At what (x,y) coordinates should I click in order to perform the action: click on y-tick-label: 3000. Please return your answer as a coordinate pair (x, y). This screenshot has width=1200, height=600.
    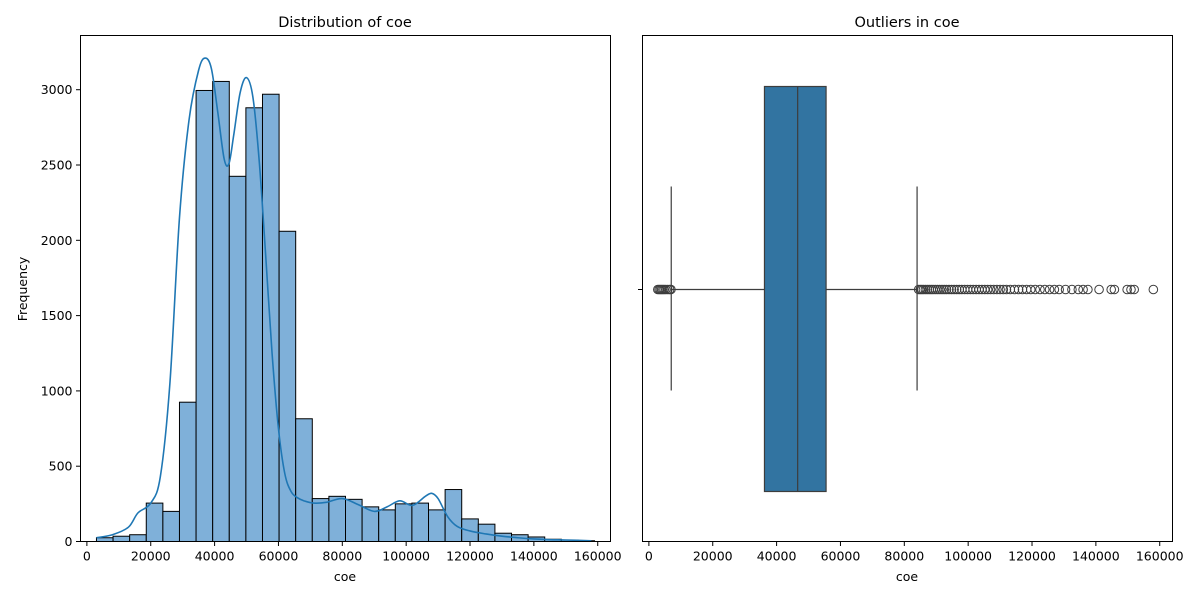
    Looking at the image, I should click on (57, 89).